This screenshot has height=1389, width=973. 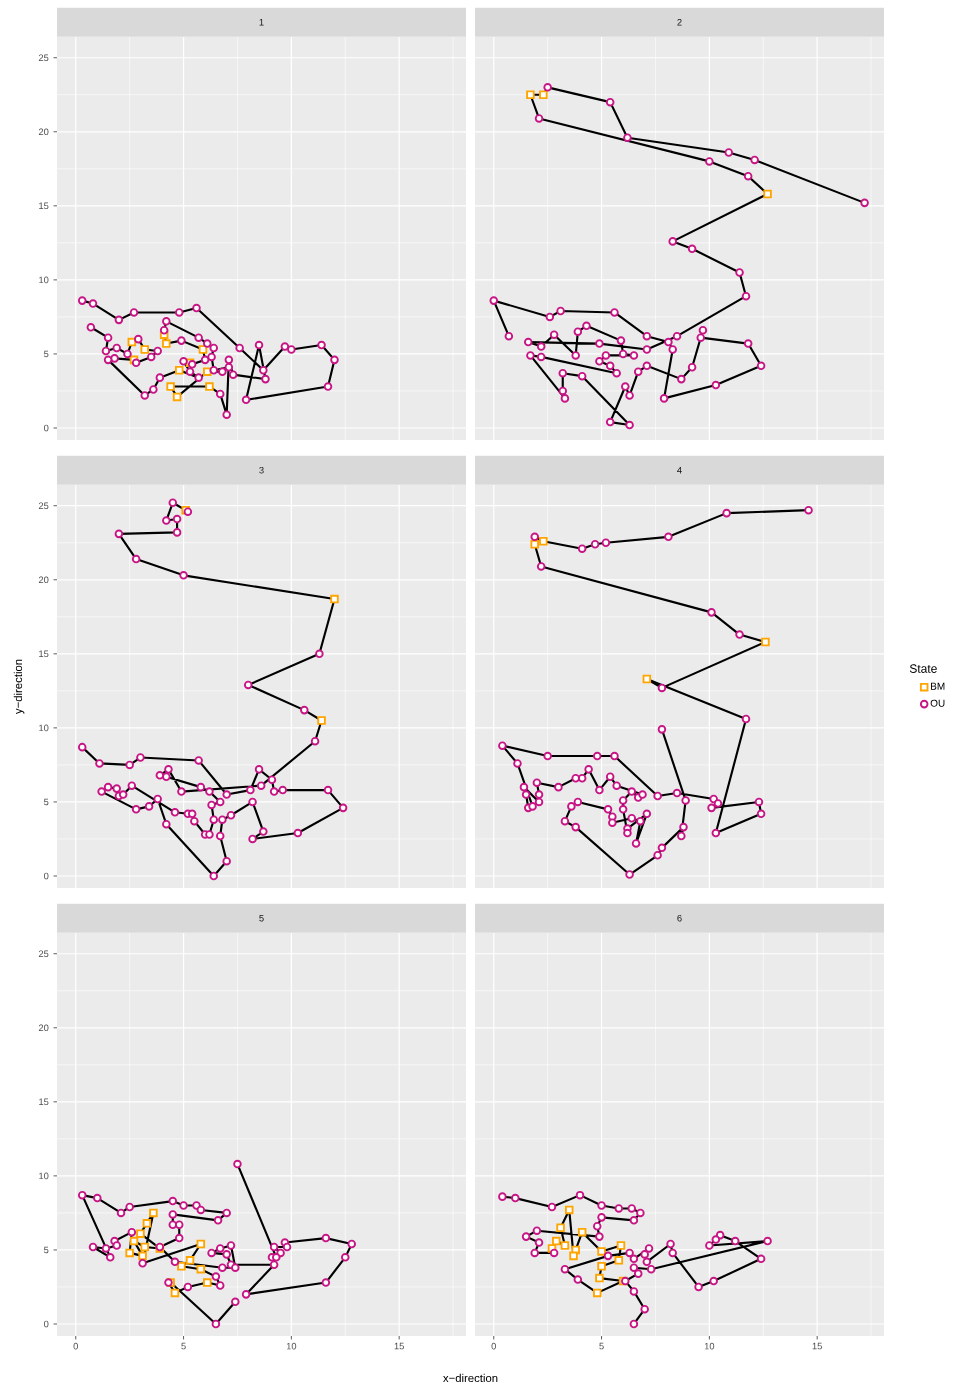 I want to click on y-axis-title: y−direction, so click(x=19, y=687).